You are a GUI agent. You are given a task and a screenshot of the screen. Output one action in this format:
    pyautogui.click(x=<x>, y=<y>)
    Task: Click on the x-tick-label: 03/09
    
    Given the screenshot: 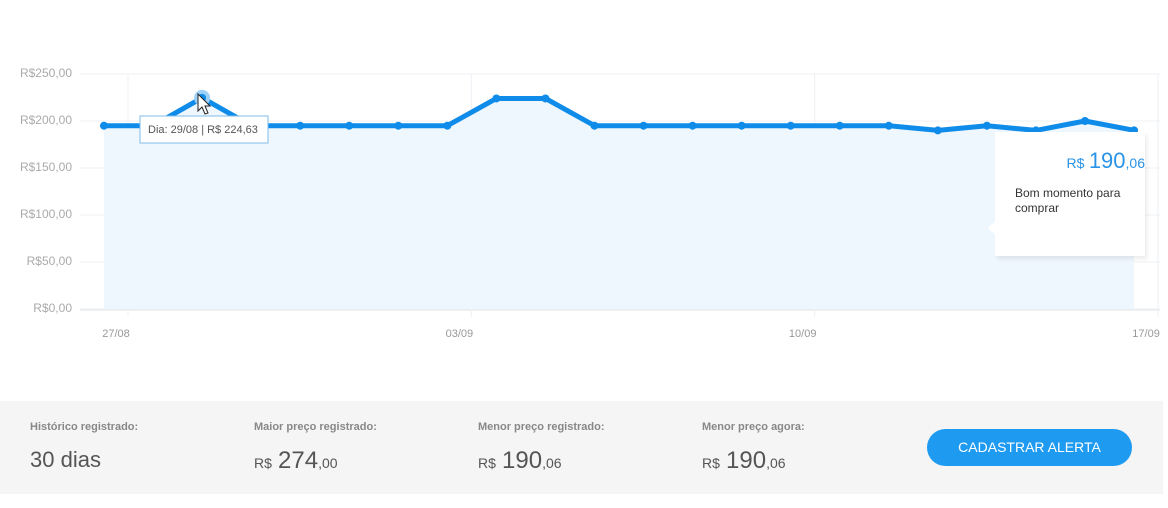 What is the action you would take?
    pyautogui.click(x=460, y=334)
    